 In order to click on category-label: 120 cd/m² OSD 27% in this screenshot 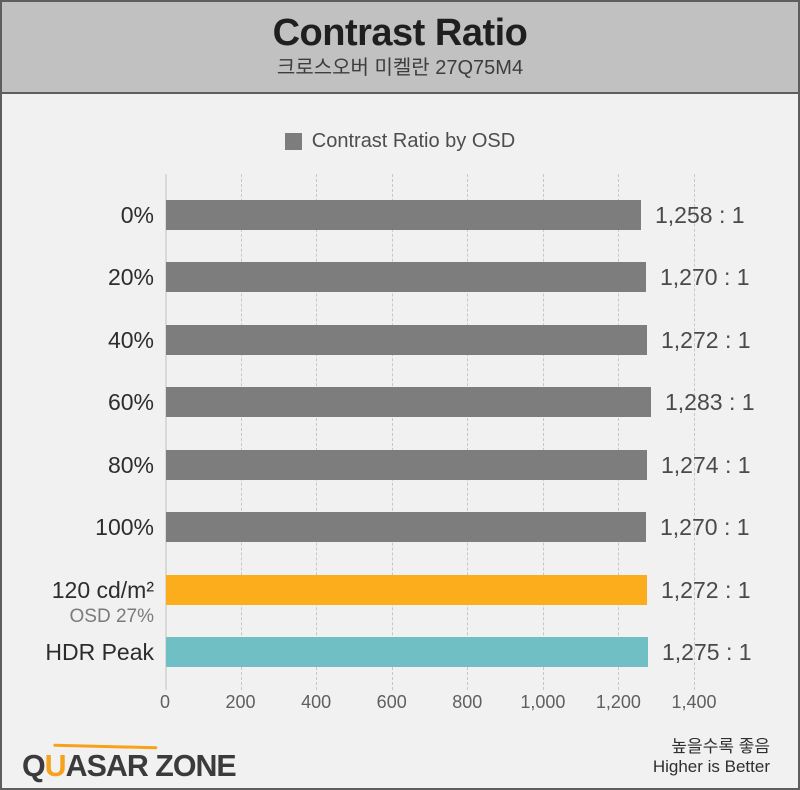, I will do `click(78, 601)`.